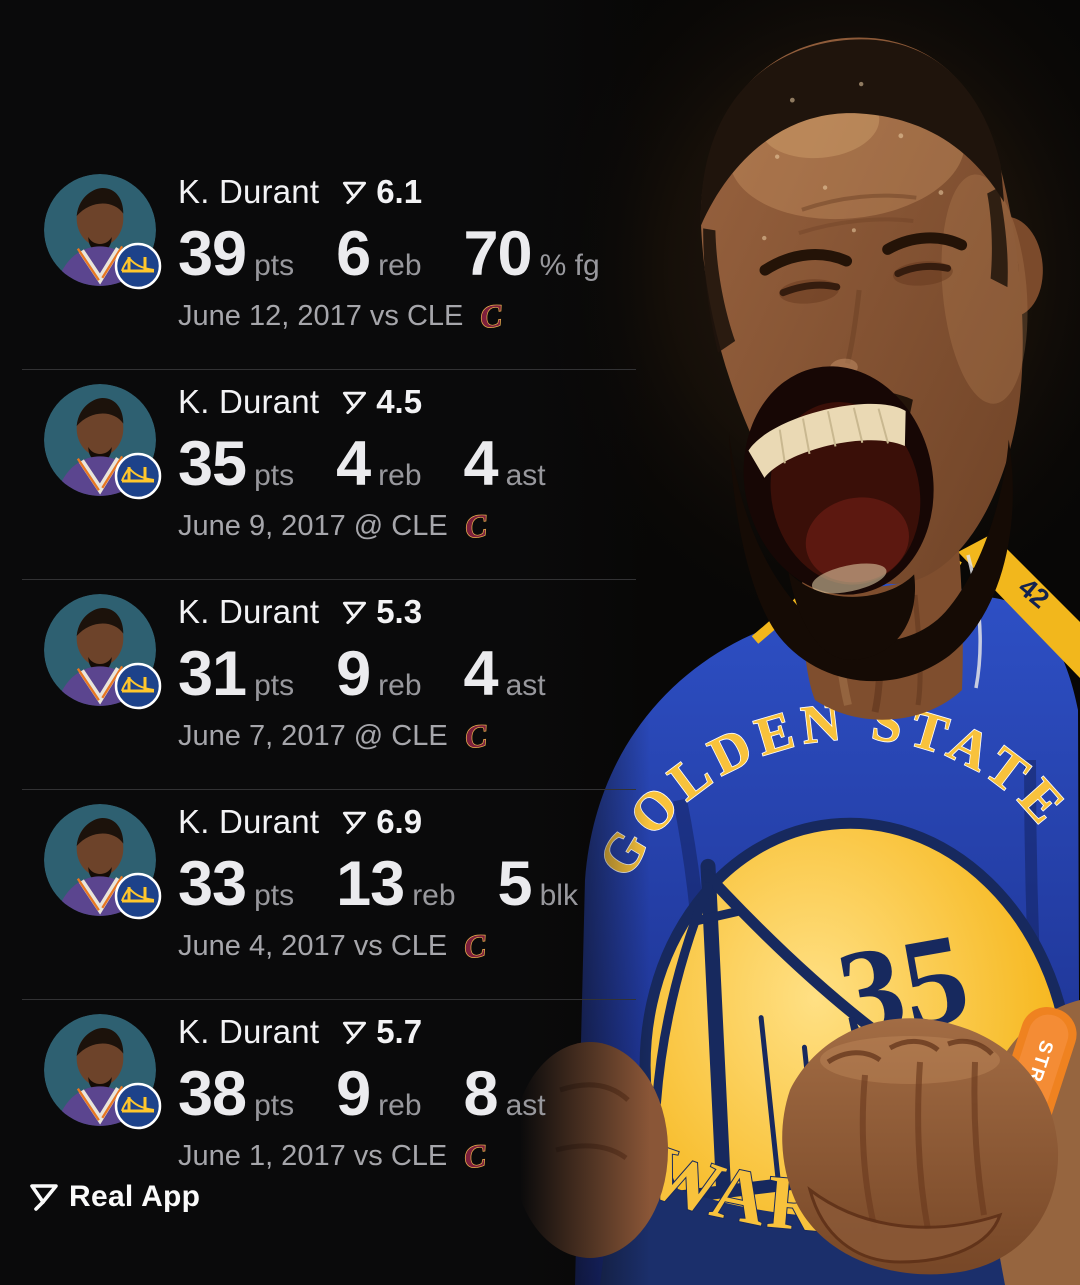  What do you see at coordinates (212, 884) in the screenshot?
I see `stat-value: 33` at bounding box center [212, 884].